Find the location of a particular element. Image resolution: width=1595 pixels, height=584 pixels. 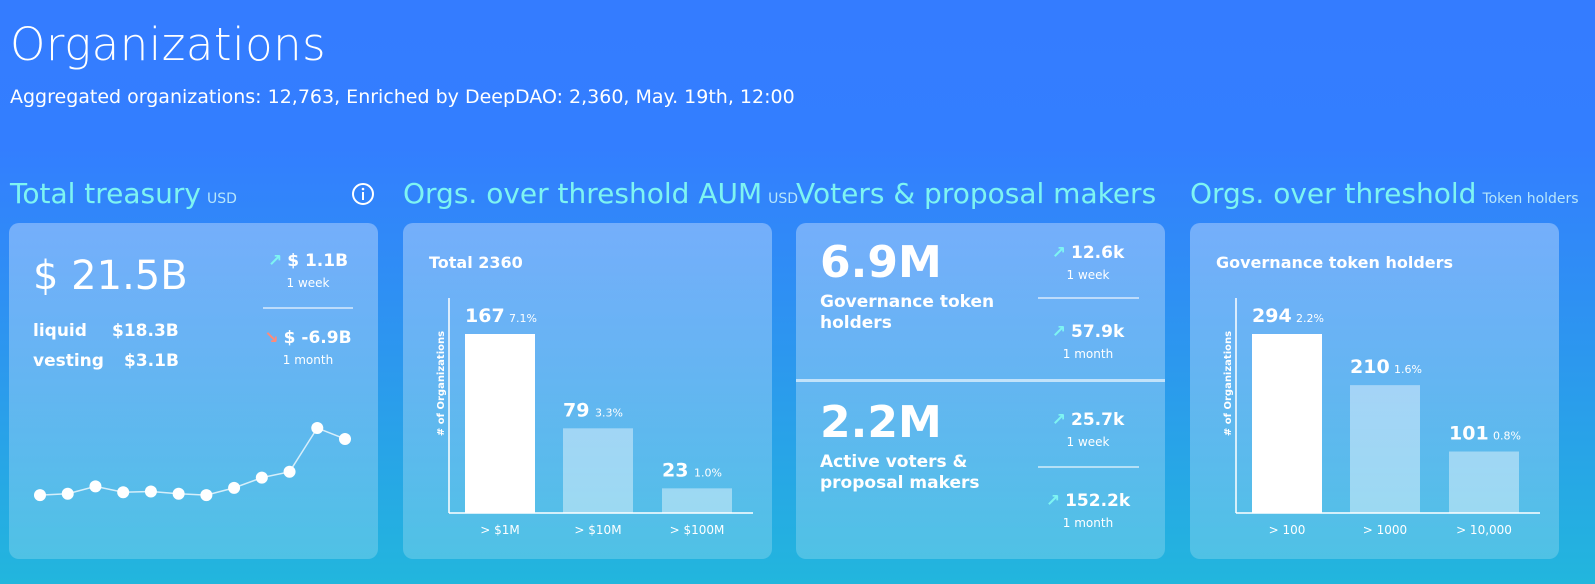

holders-category-1: > 100 is located at coordinates (1287, 530).